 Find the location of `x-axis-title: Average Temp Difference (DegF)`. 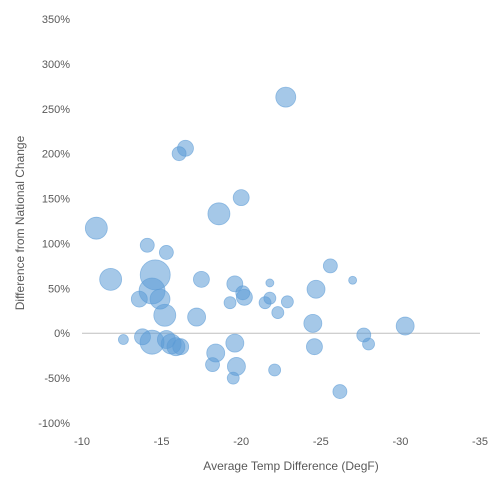

x-axis-title: Average Temp Difference (DegF) is located at coordinates (290, 466).